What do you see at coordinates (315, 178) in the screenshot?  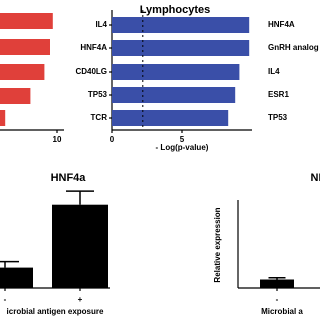 I see `chart-title: NI` at bounding box center [315, 178].